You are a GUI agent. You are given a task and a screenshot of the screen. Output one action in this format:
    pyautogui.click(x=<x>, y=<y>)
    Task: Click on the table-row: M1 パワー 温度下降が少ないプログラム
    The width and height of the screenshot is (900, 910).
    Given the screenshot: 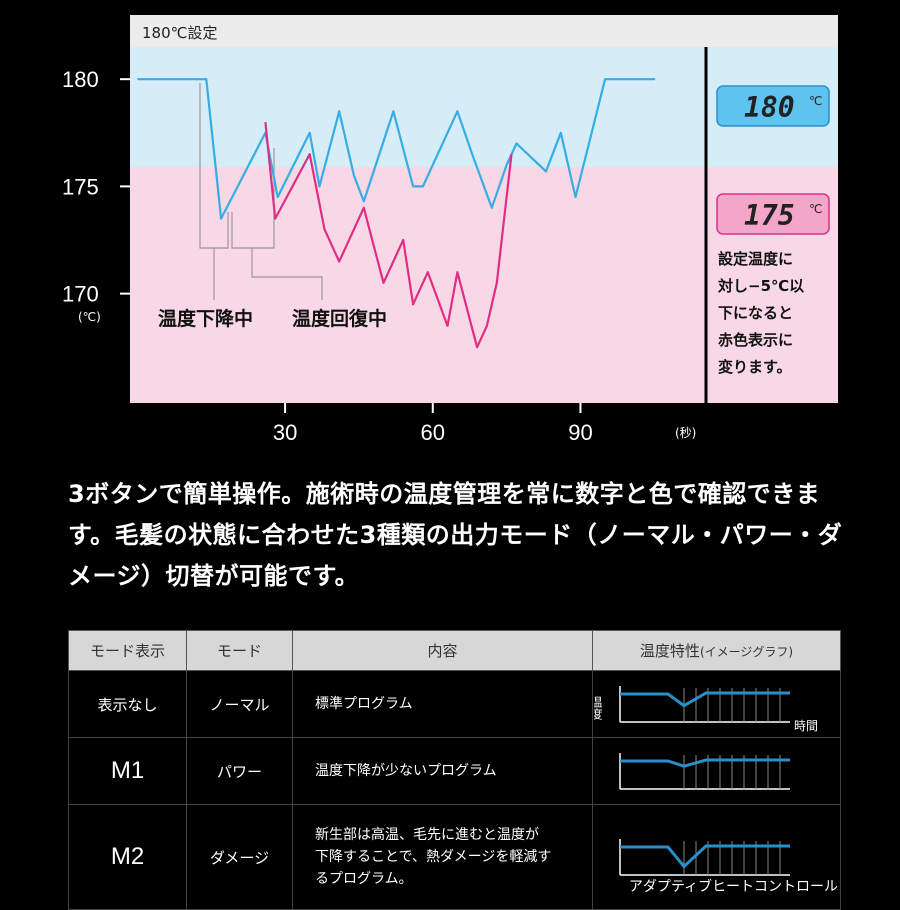 What is the action you would take?
    pyautogui.click(x=454, y=771)
    